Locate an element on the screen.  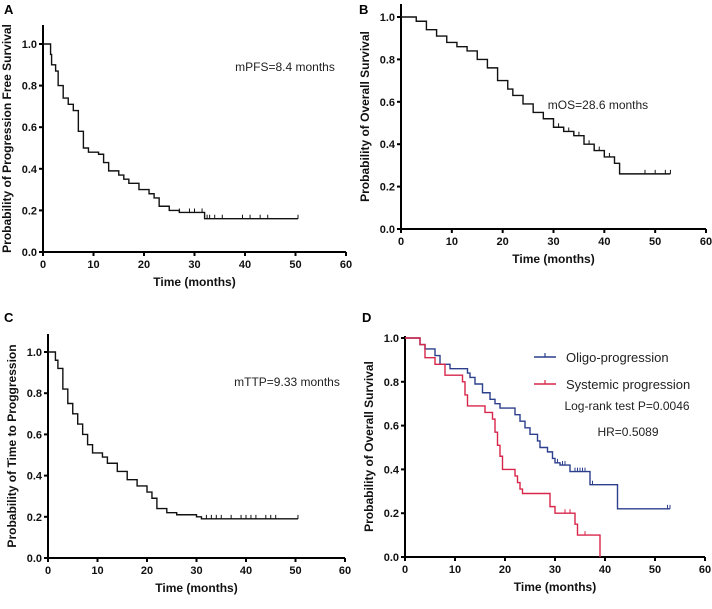
legend-label: Oligo-progression is located at coordinates (617, 357).